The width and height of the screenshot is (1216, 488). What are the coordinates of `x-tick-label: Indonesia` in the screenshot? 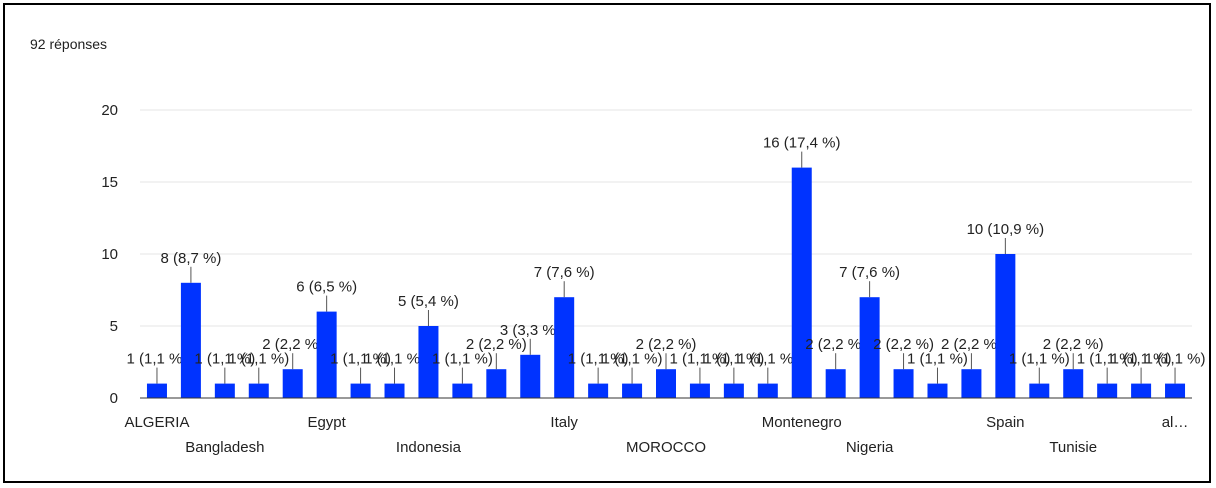 It's located at (429, 447).